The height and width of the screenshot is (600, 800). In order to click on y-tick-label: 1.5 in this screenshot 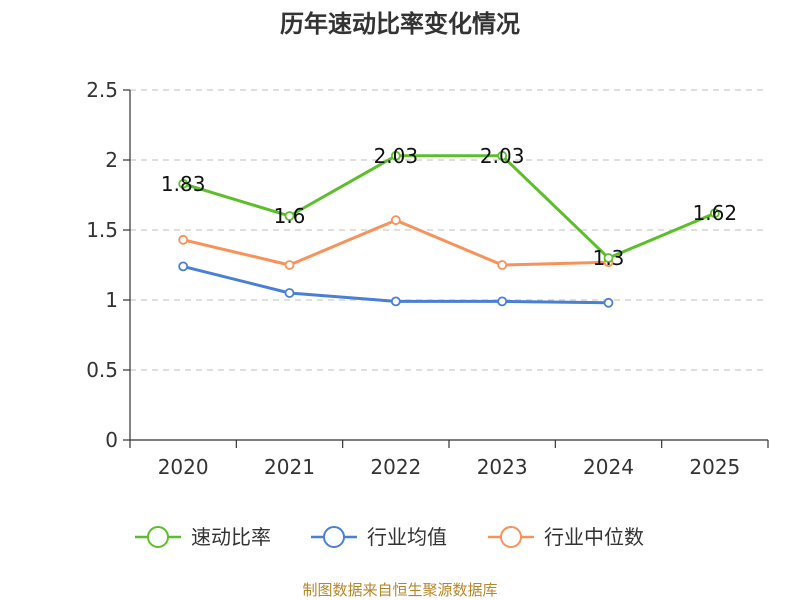, I will do `click(102, 230)`.